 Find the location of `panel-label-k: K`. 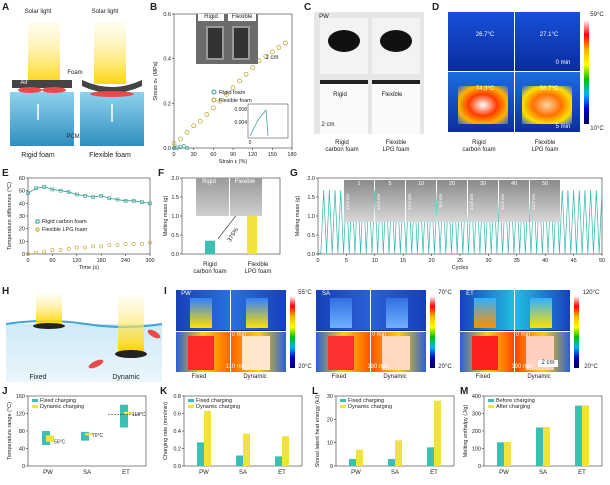

panel-label-k: K is located at coordinates (164, 391).